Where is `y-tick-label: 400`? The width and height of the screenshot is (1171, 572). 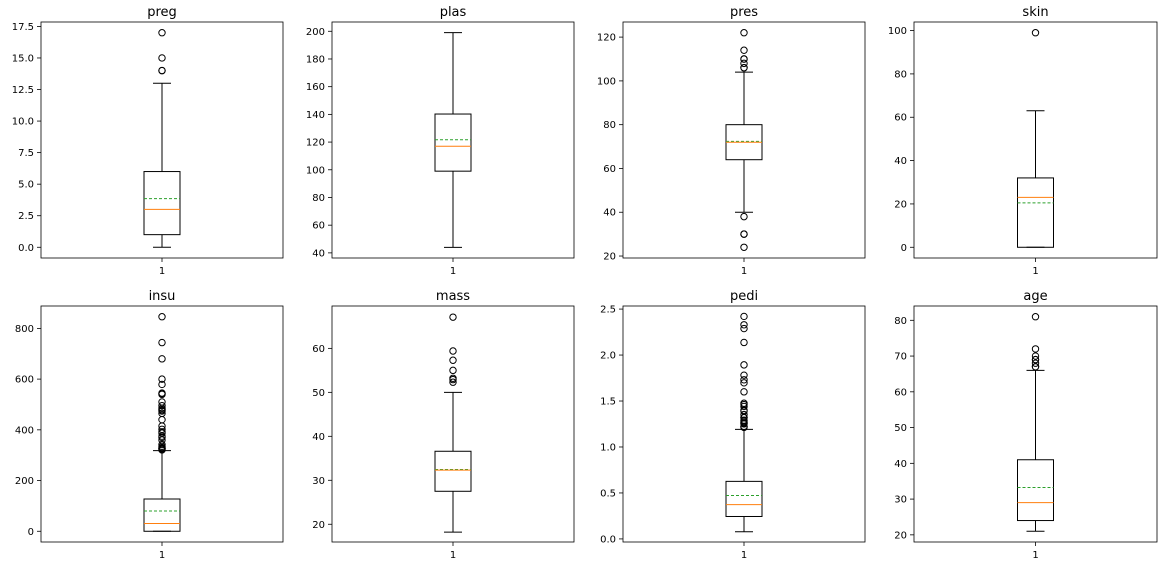 y-tick-label: 400 is located at coordinates (24, 430).